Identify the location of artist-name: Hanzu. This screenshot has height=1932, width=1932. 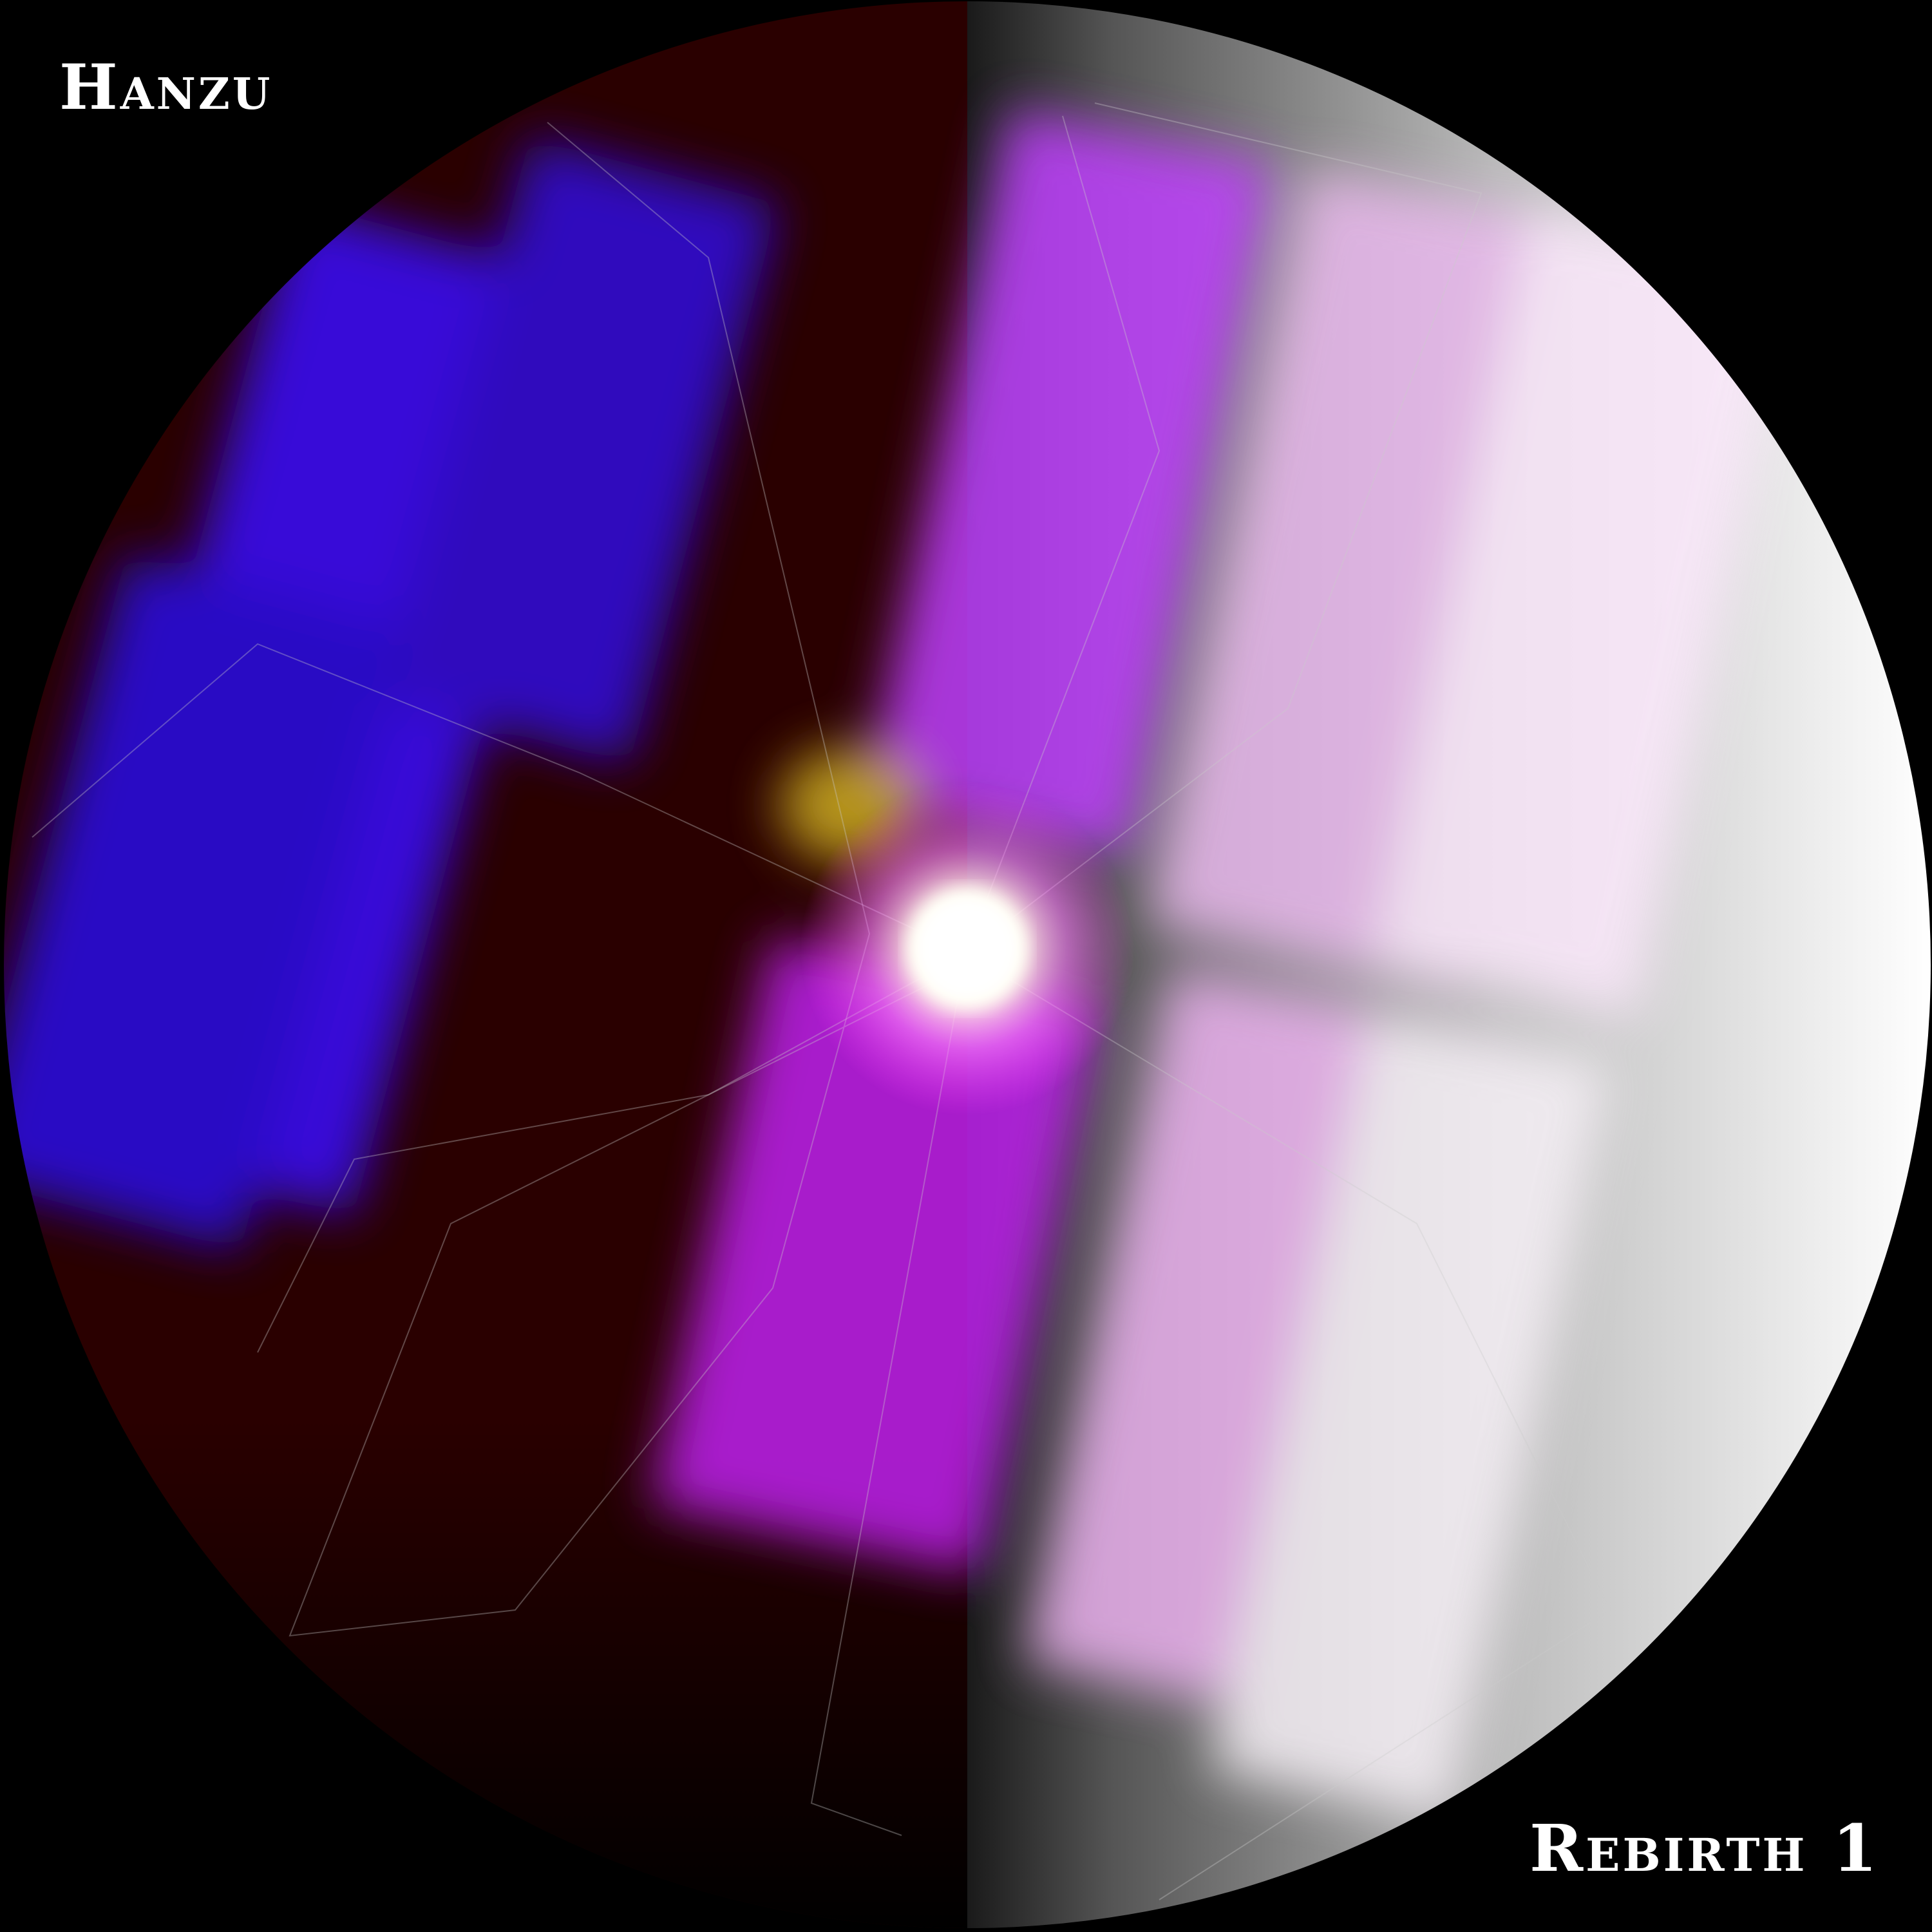
(166, 87).